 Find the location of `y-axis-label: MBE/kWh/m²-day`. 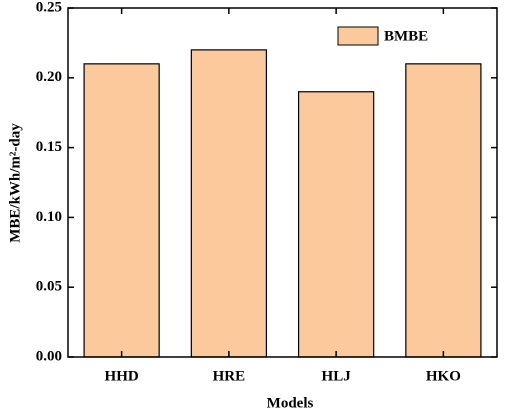

y-axis-label: MBE/kWh/m²-day is located at coordinates (15, 183).